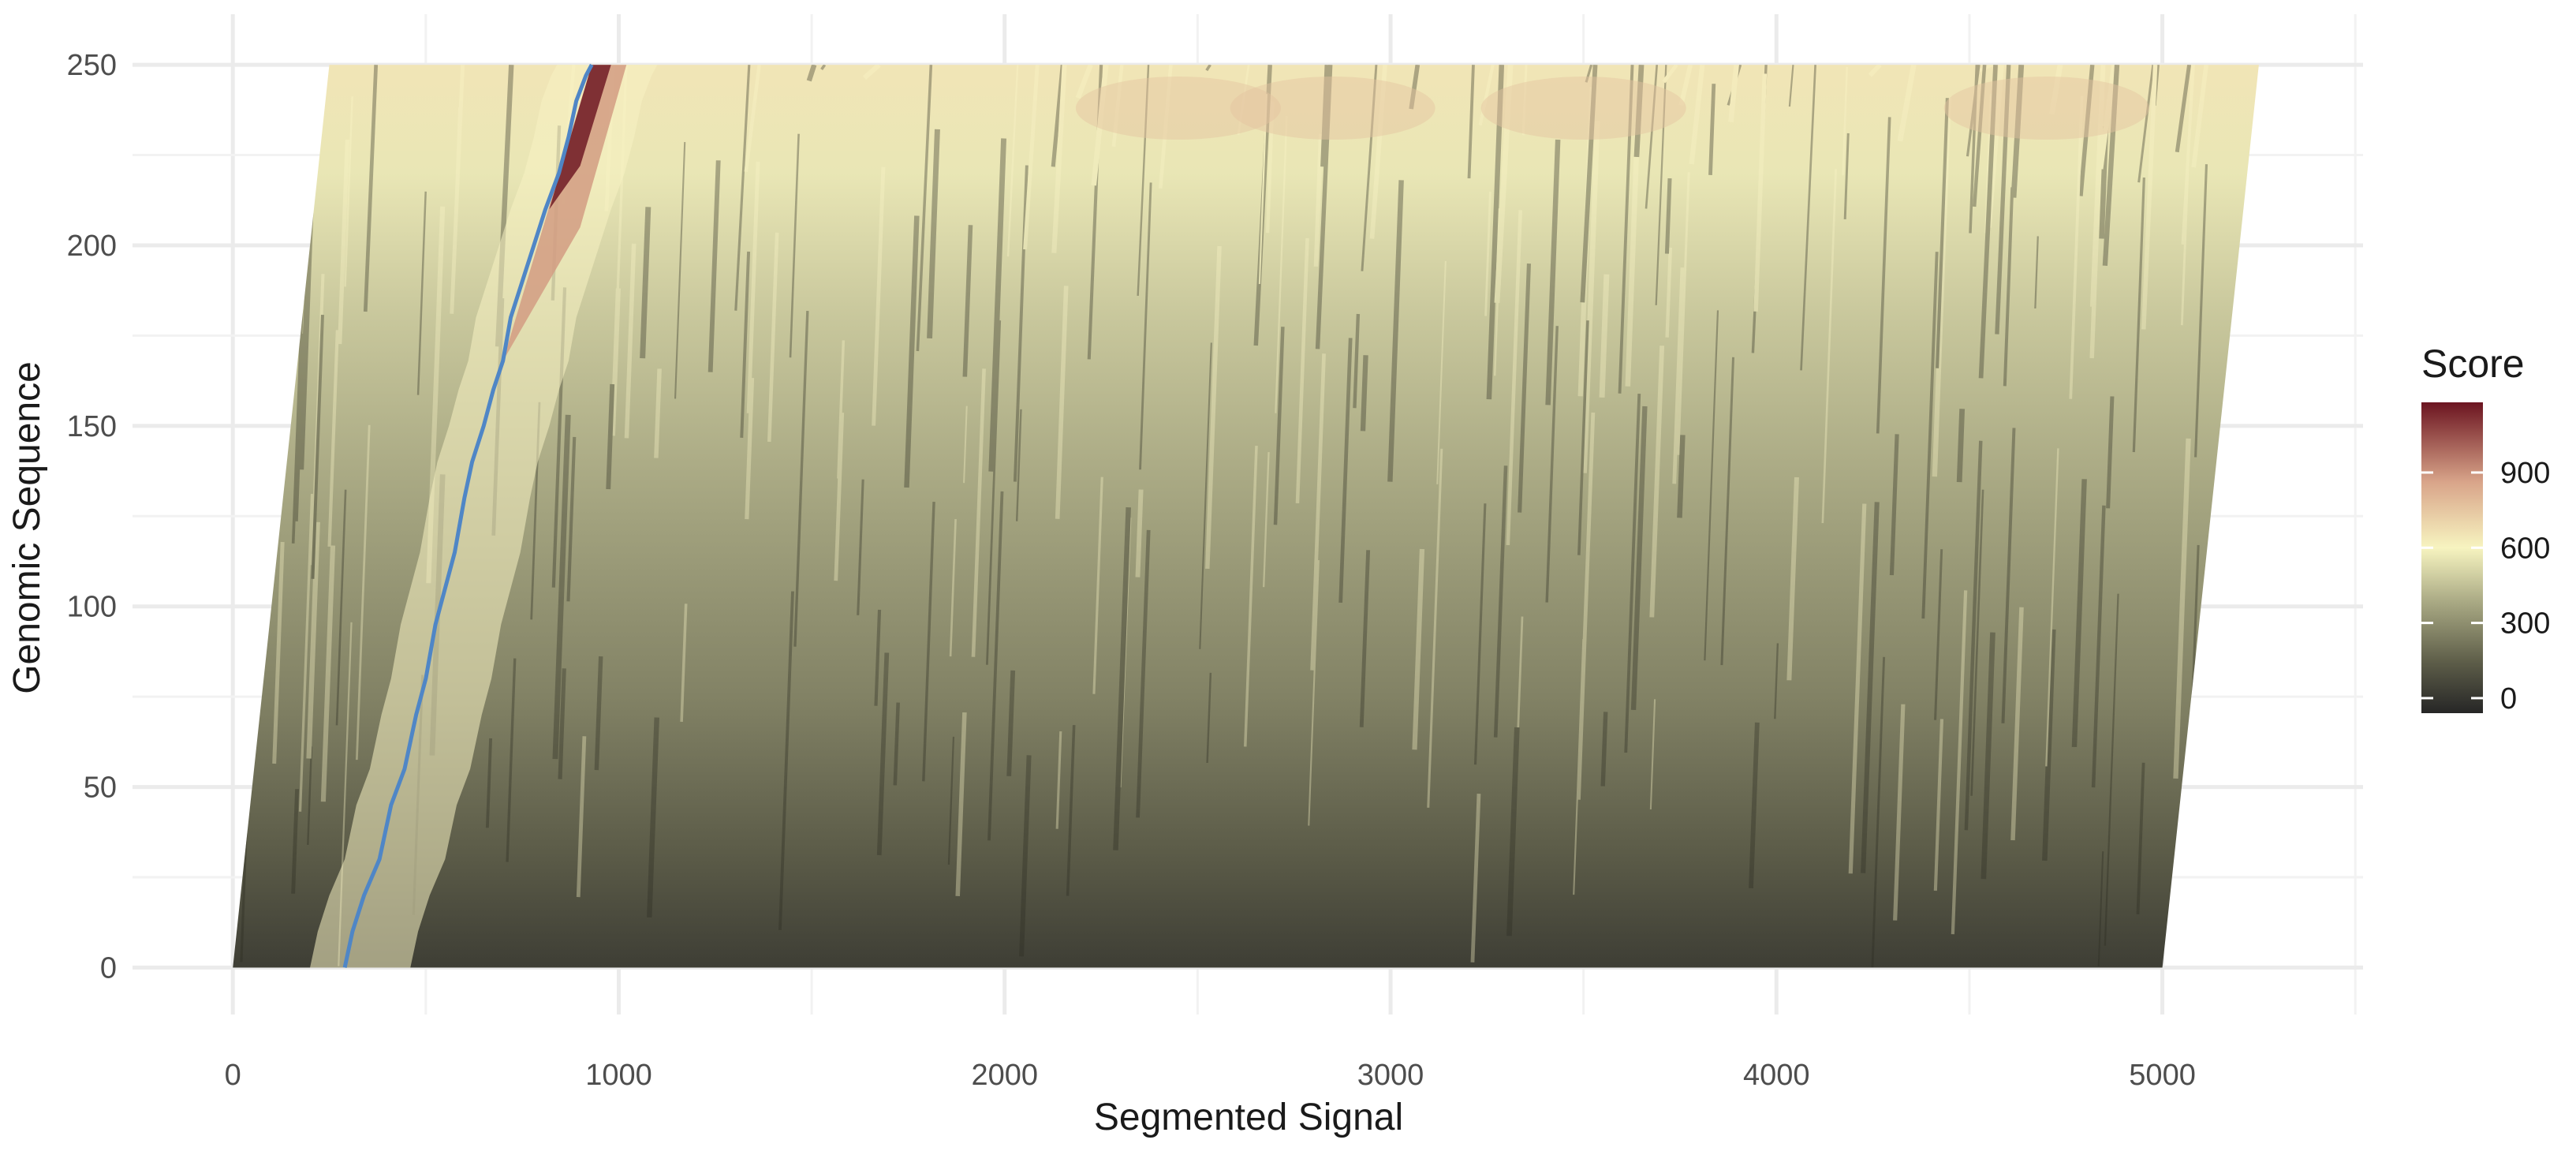  Describe the element at coordinates (92, 426) in the screenshot. I see `y-tick-label: 150` at that location.